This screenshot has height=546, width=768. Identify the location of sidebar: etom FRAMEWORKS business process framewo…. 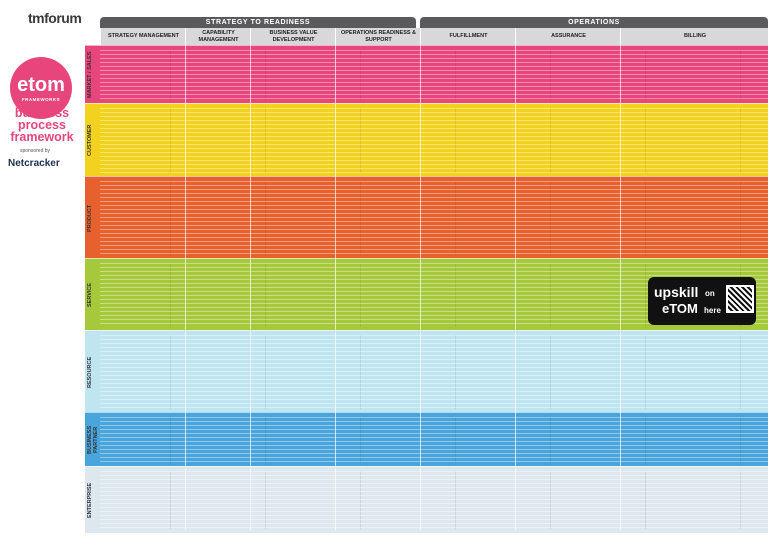
(42, 115).